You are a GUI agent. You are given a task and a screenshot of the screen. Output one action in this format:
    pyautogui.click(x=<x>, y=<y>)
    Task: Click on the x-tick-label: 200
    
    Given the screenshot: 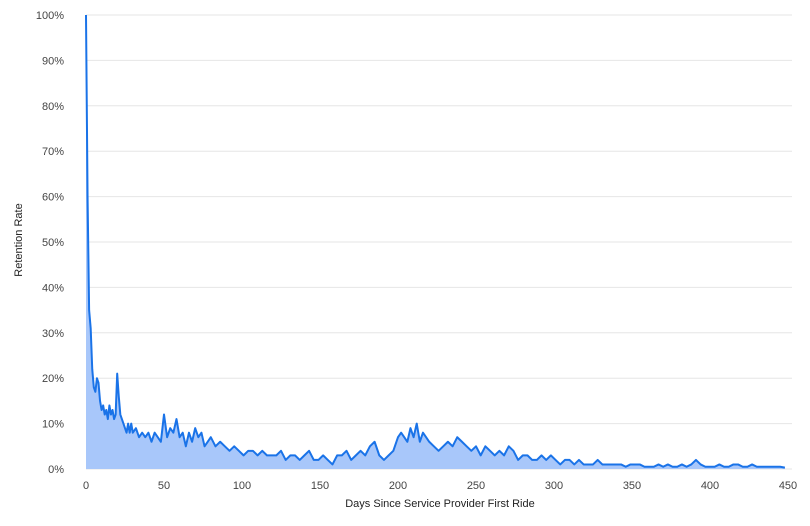 What is the action you would take?
    pyautogui.click(x=398, y=486)
    